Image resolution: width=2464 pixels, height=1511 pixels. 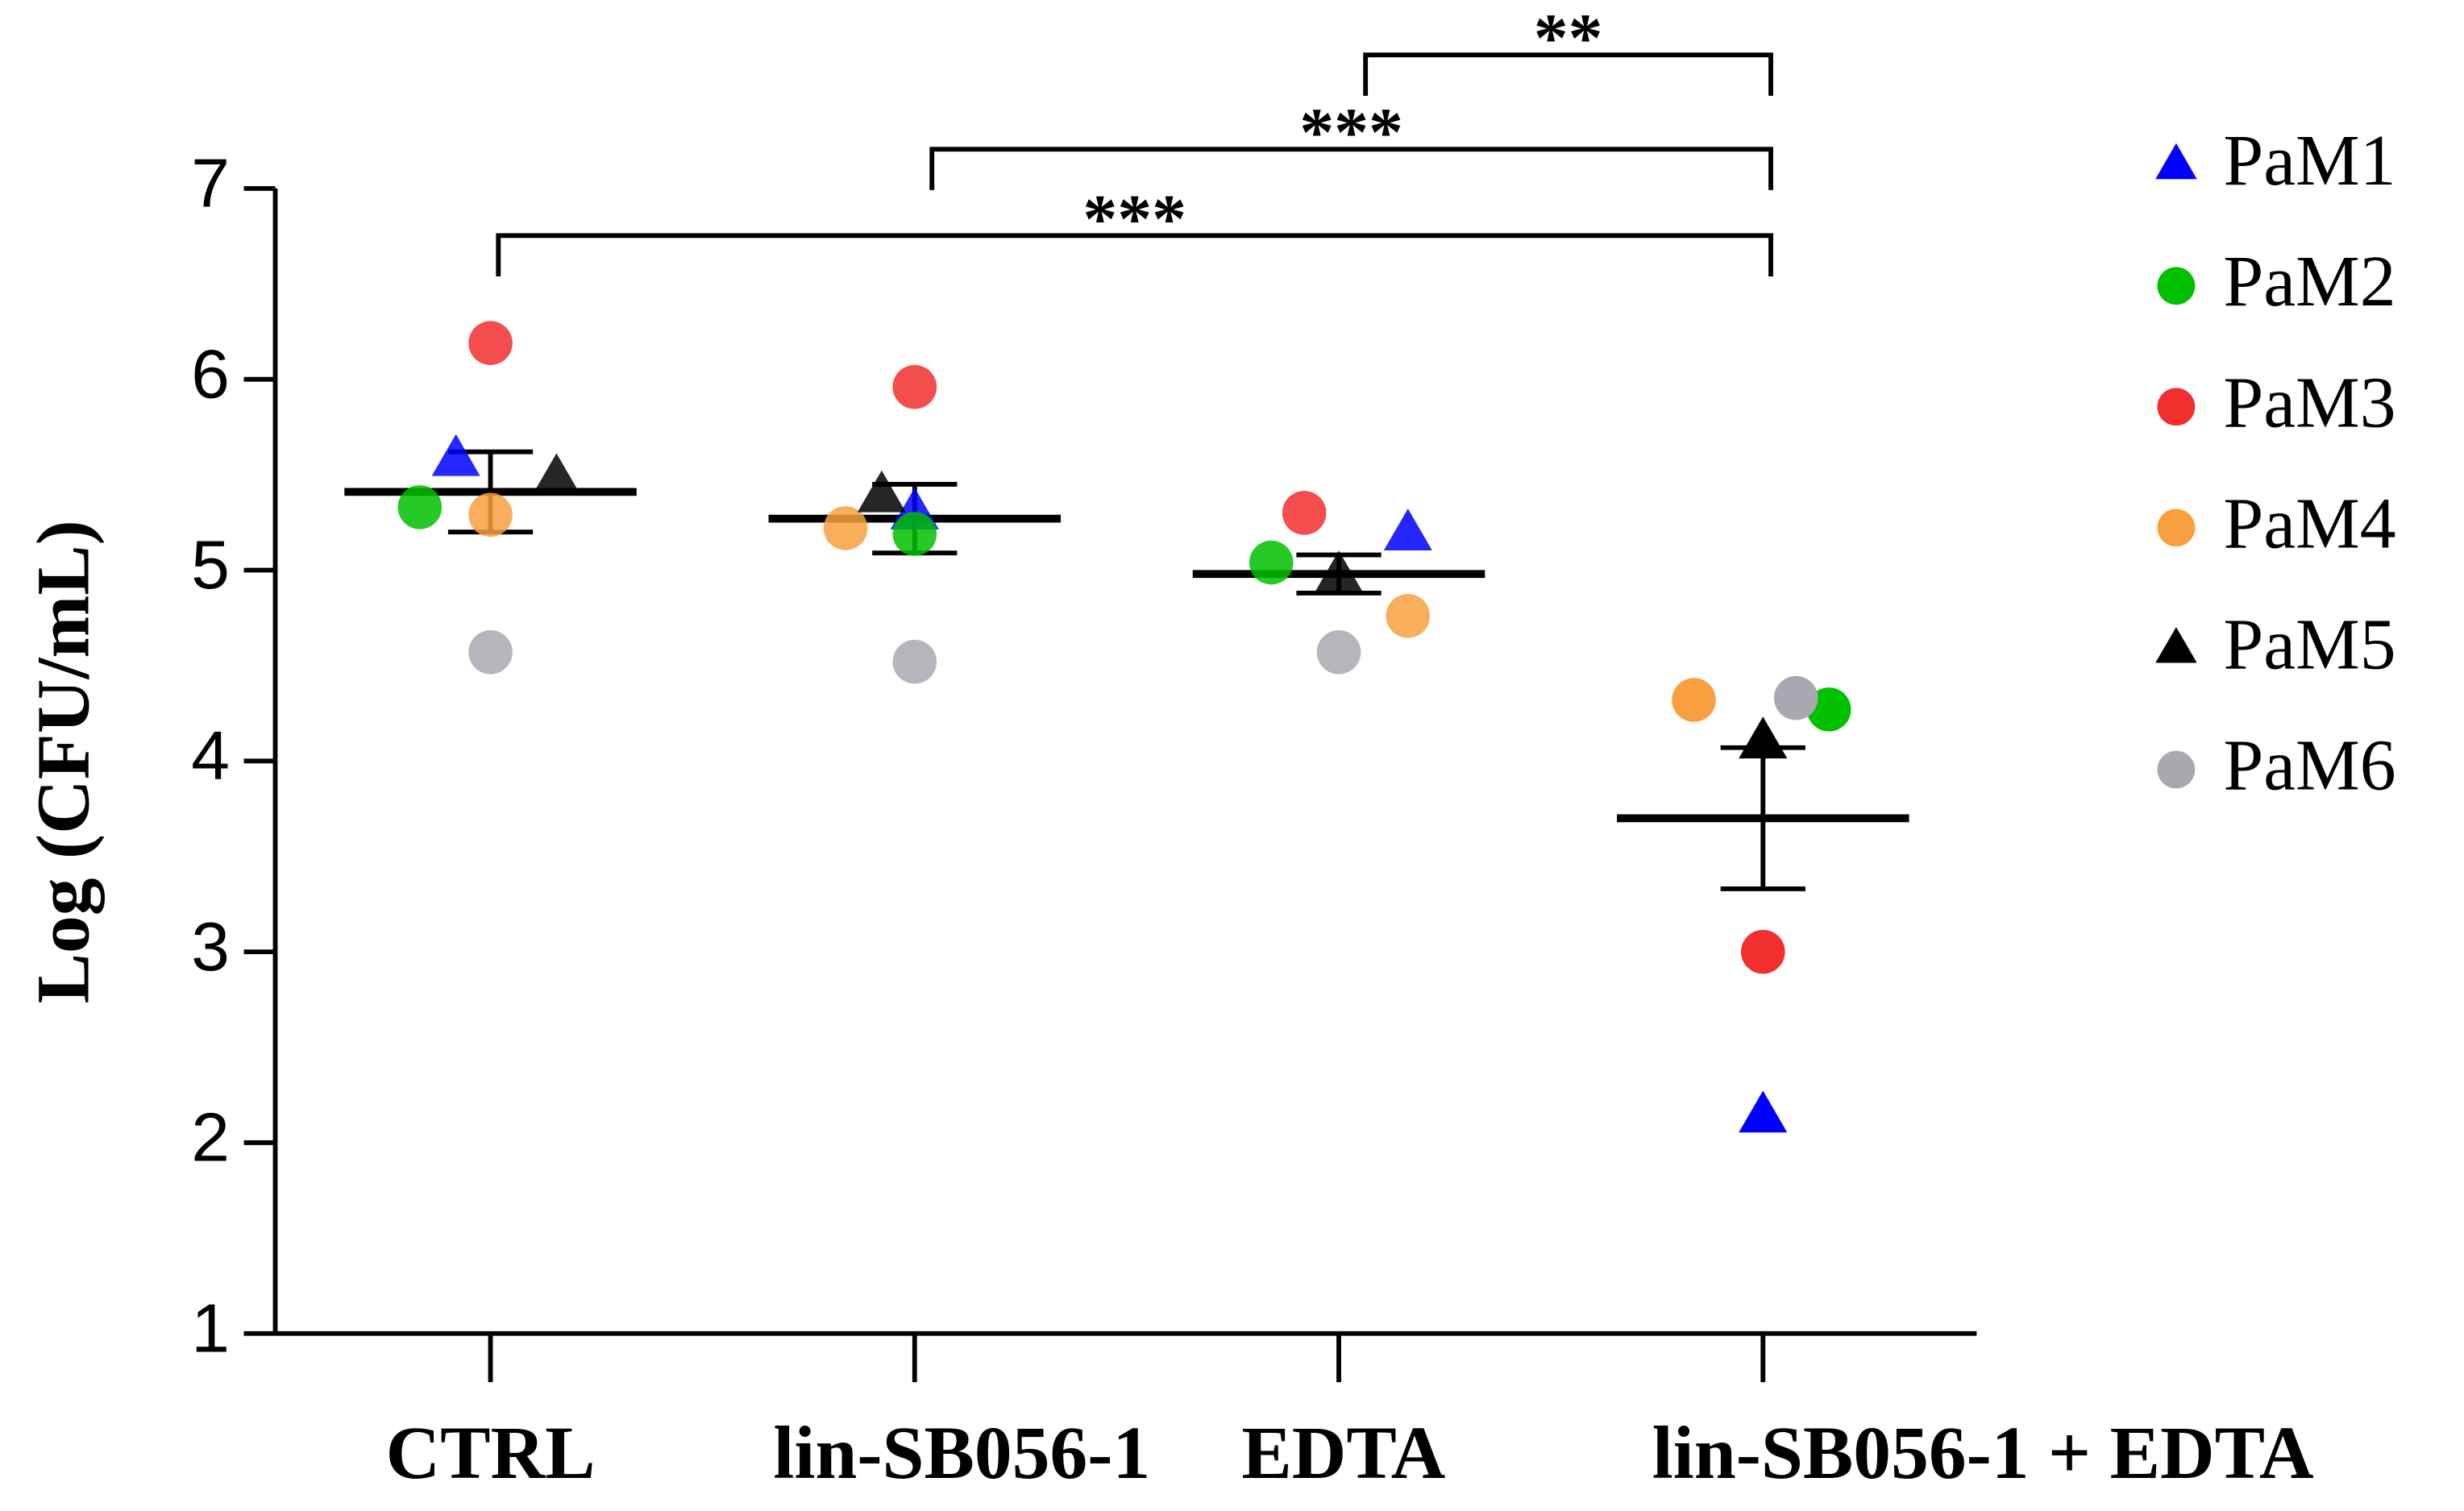 What do you see at coordinates (210, 565) in the screenshot?
I see `y-tick-label: 5` at bounding box center [210, 565].